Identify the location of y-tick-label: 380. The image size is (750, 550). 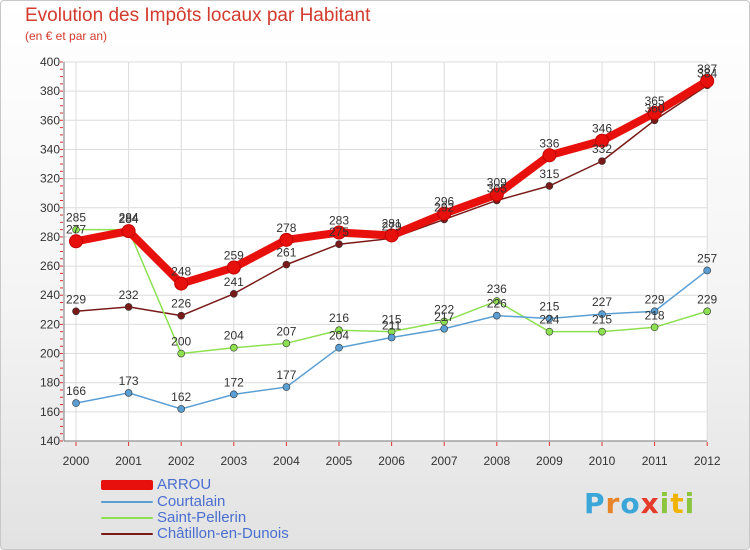
(50, 91).